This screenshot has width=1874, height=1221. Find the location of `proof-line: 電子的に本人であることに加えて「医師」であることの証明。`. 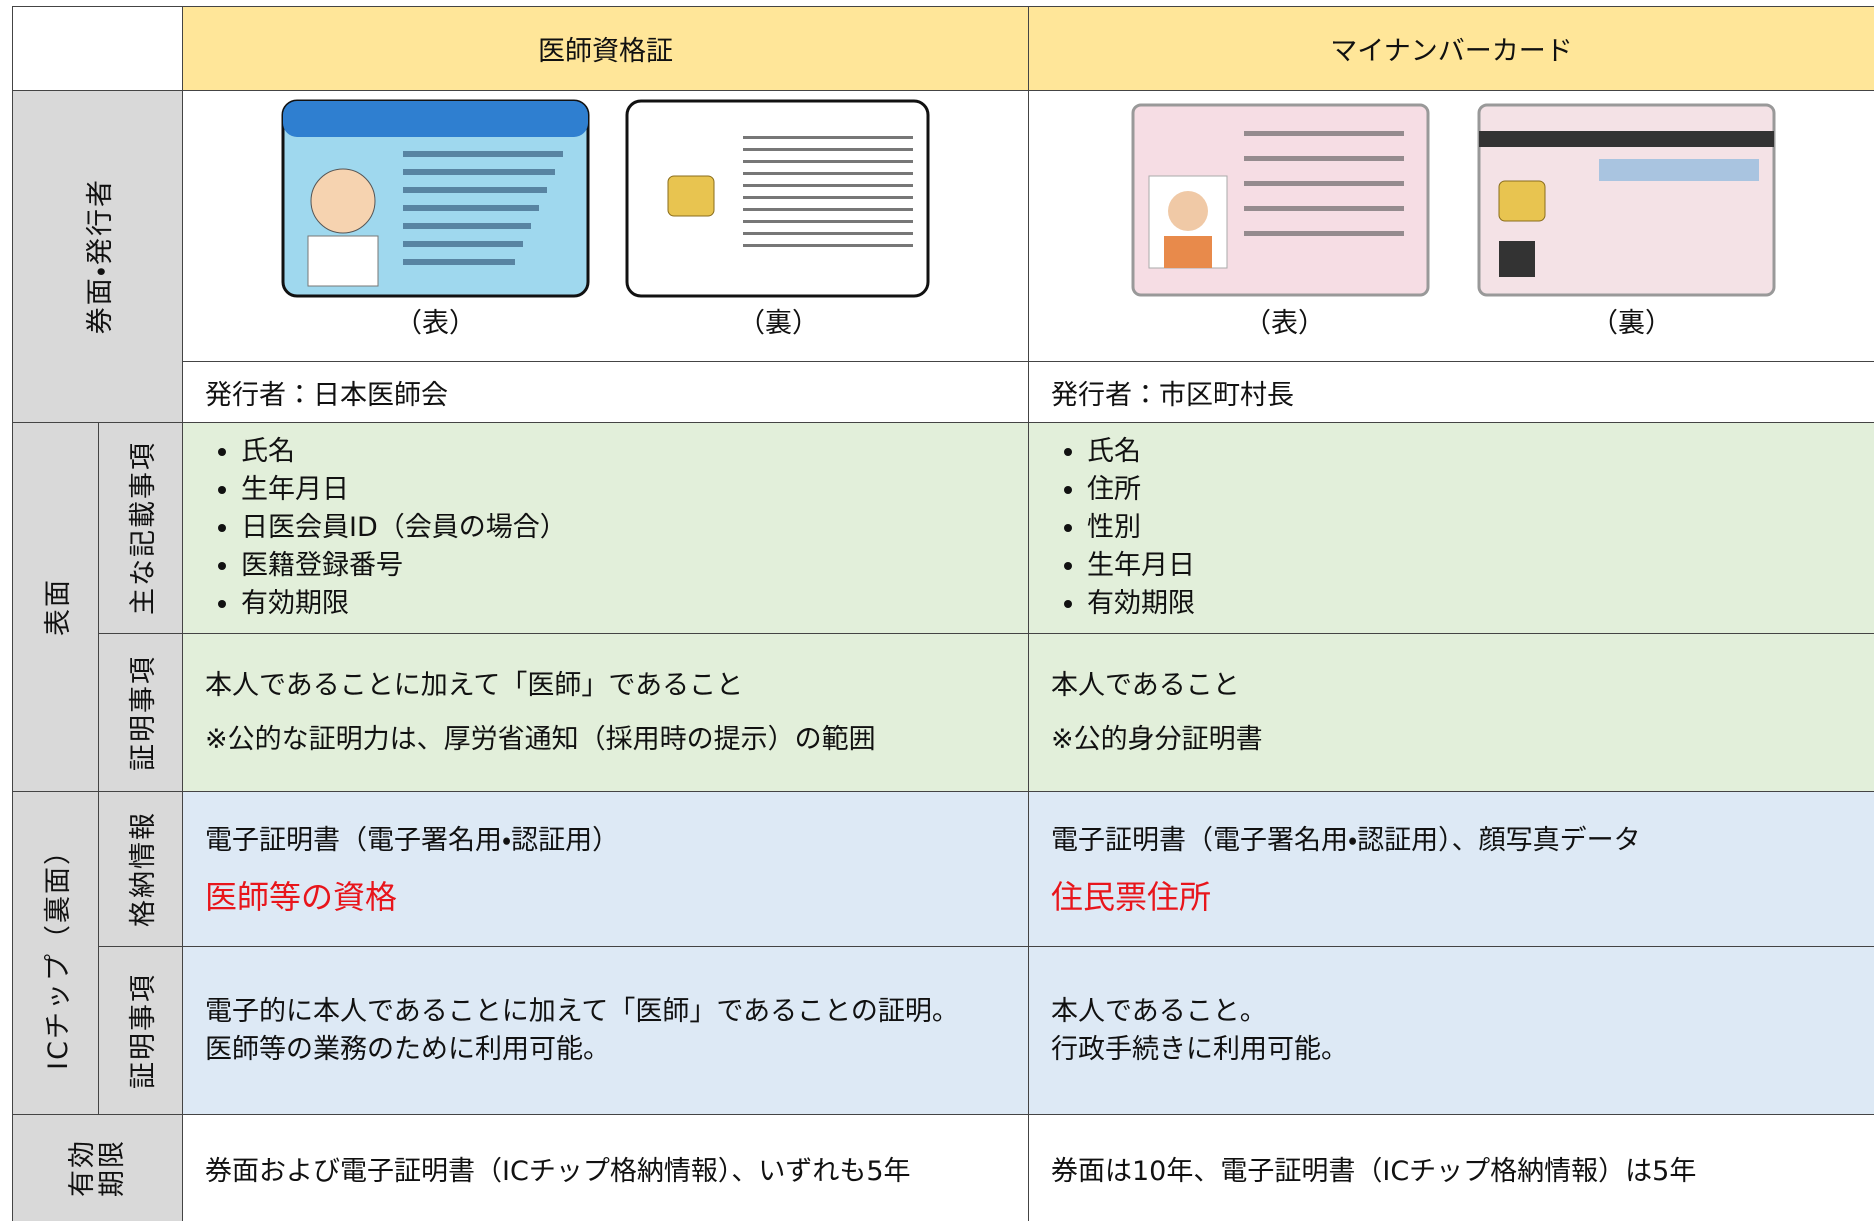

proof-line: 電子的に本人であることに加えて「医師」であることの証明。 is located at coordinates (582, 1011).